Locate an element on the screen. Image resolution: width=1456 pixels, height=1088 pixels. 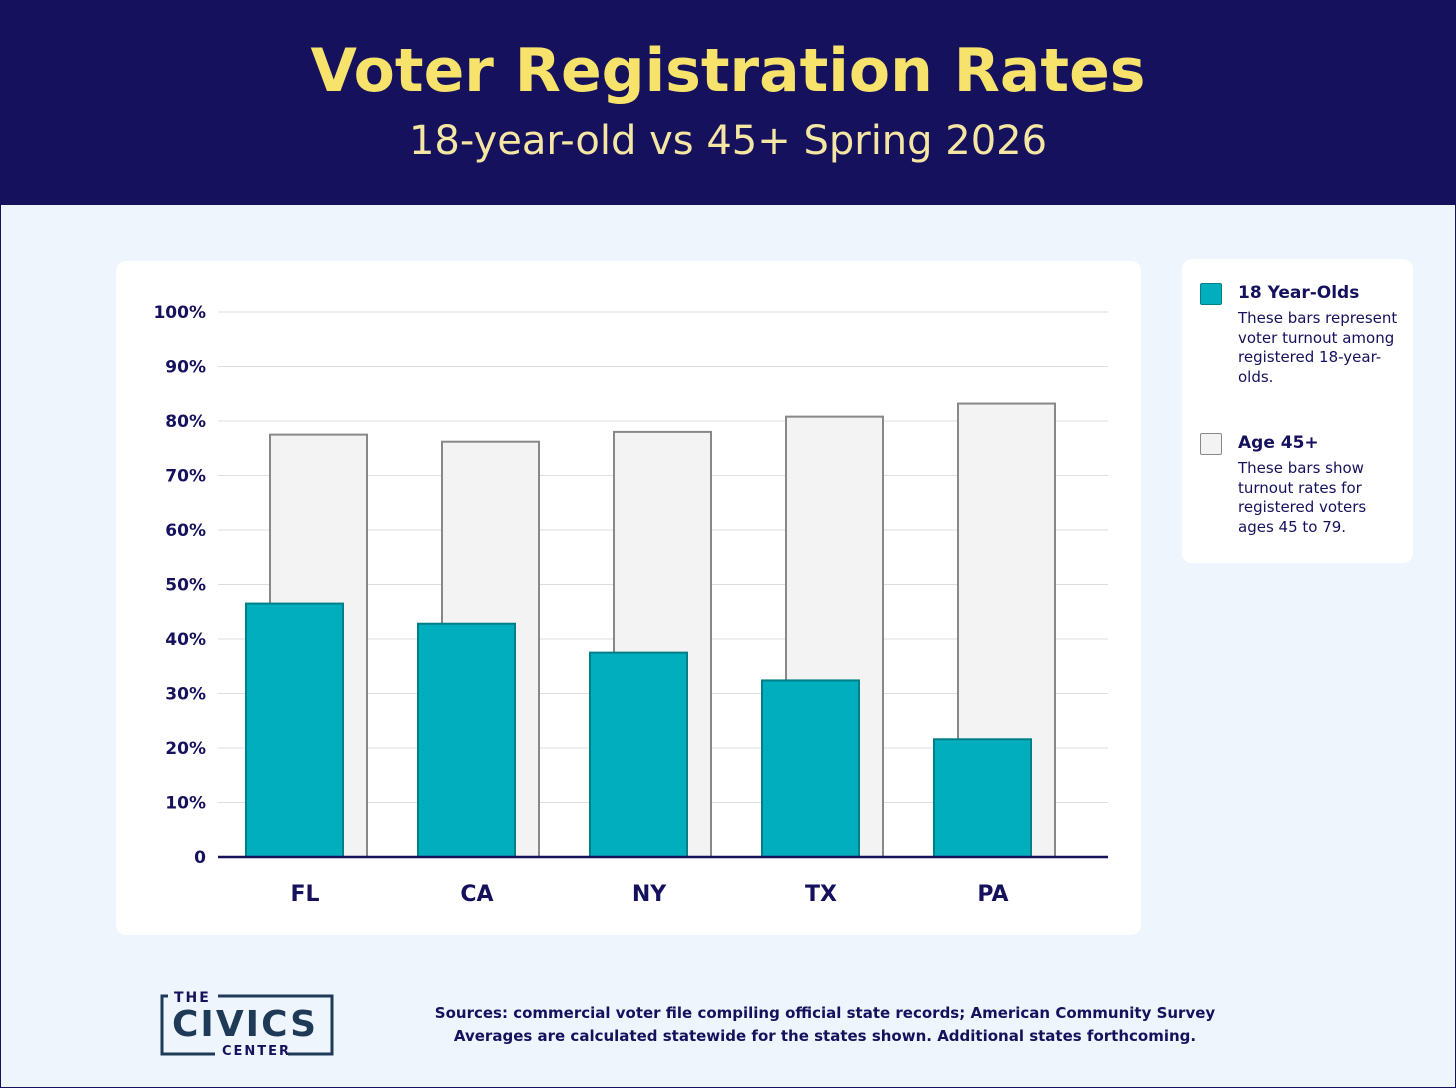
y-tick-label: 100% is located at coordinates (179, 313).